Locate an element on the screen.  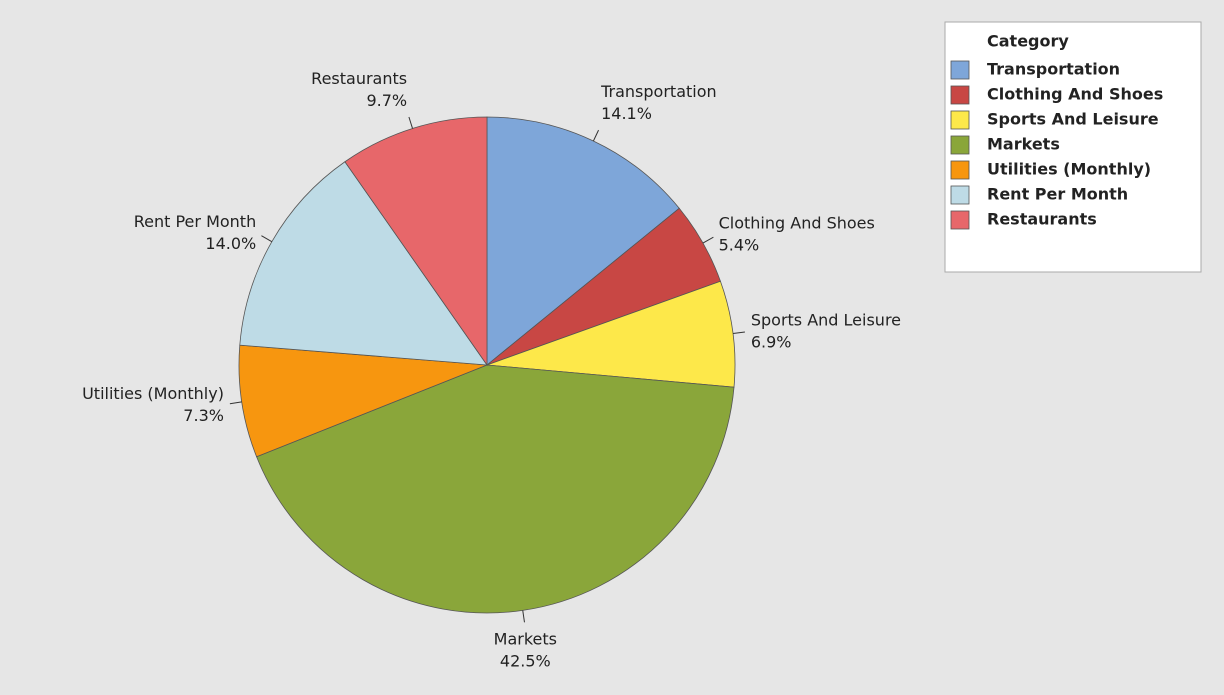
slice-value-label: 7.3% is located at coordinates (203, 415).